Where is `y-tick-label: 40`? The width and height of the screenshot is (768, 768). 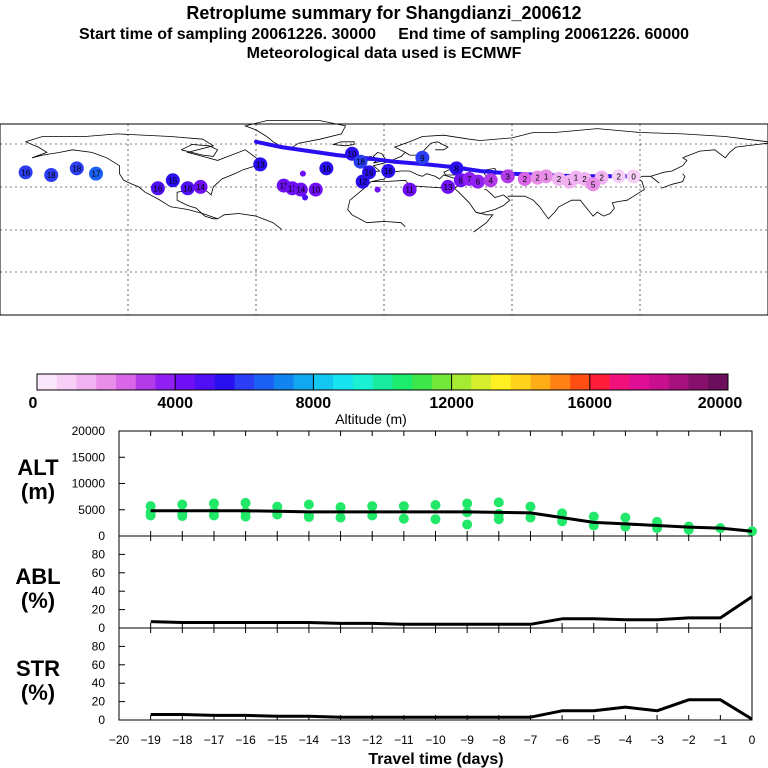
y-tick-label: 40 is located at coordinates (99, 591).